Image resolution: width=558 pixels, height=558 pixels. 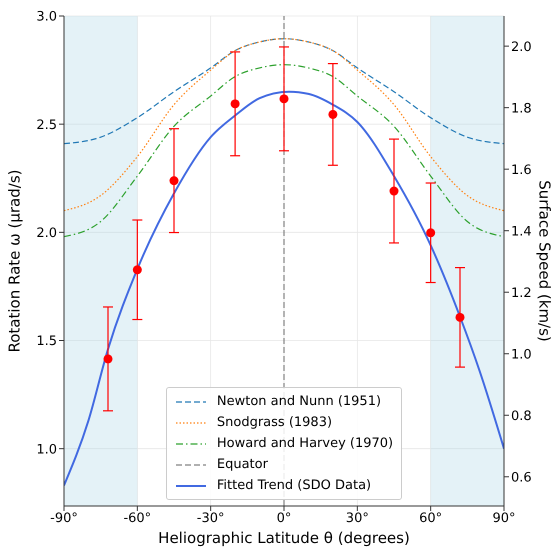 What do you see at coordinates (521, 47) in the screenshot?
I see `y2-tick-label: 2.0` at bounding box center [521, 47].